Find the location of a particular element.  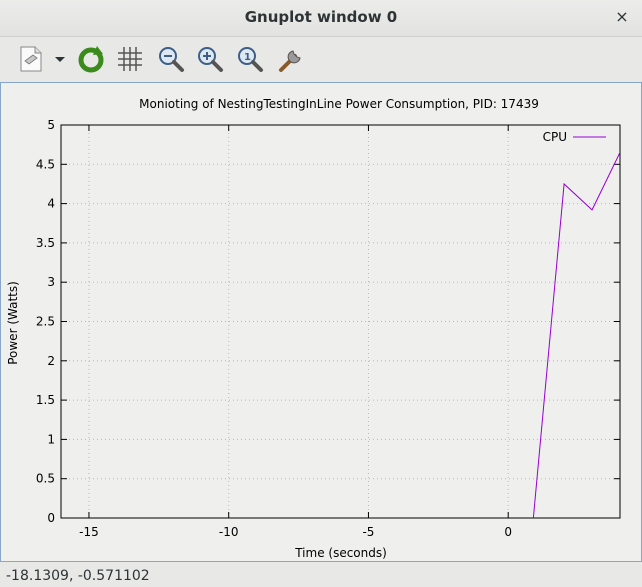

export-icon is located at coordinates (31, 59).